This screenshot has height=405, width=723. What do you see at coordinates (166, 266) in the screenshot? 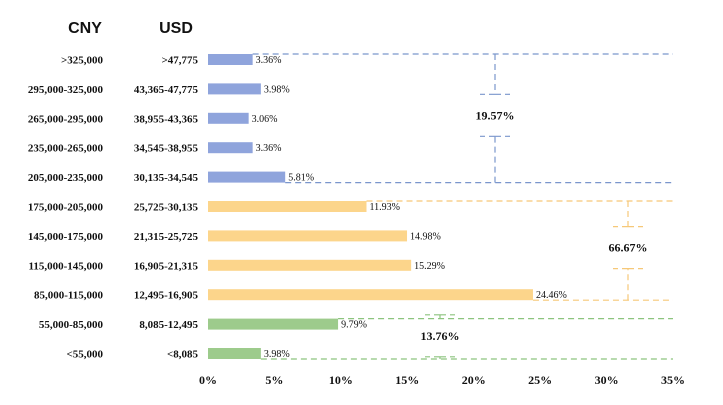
I see `category-label-usd: 16,905-21,315` at bounding box center [166, 266].